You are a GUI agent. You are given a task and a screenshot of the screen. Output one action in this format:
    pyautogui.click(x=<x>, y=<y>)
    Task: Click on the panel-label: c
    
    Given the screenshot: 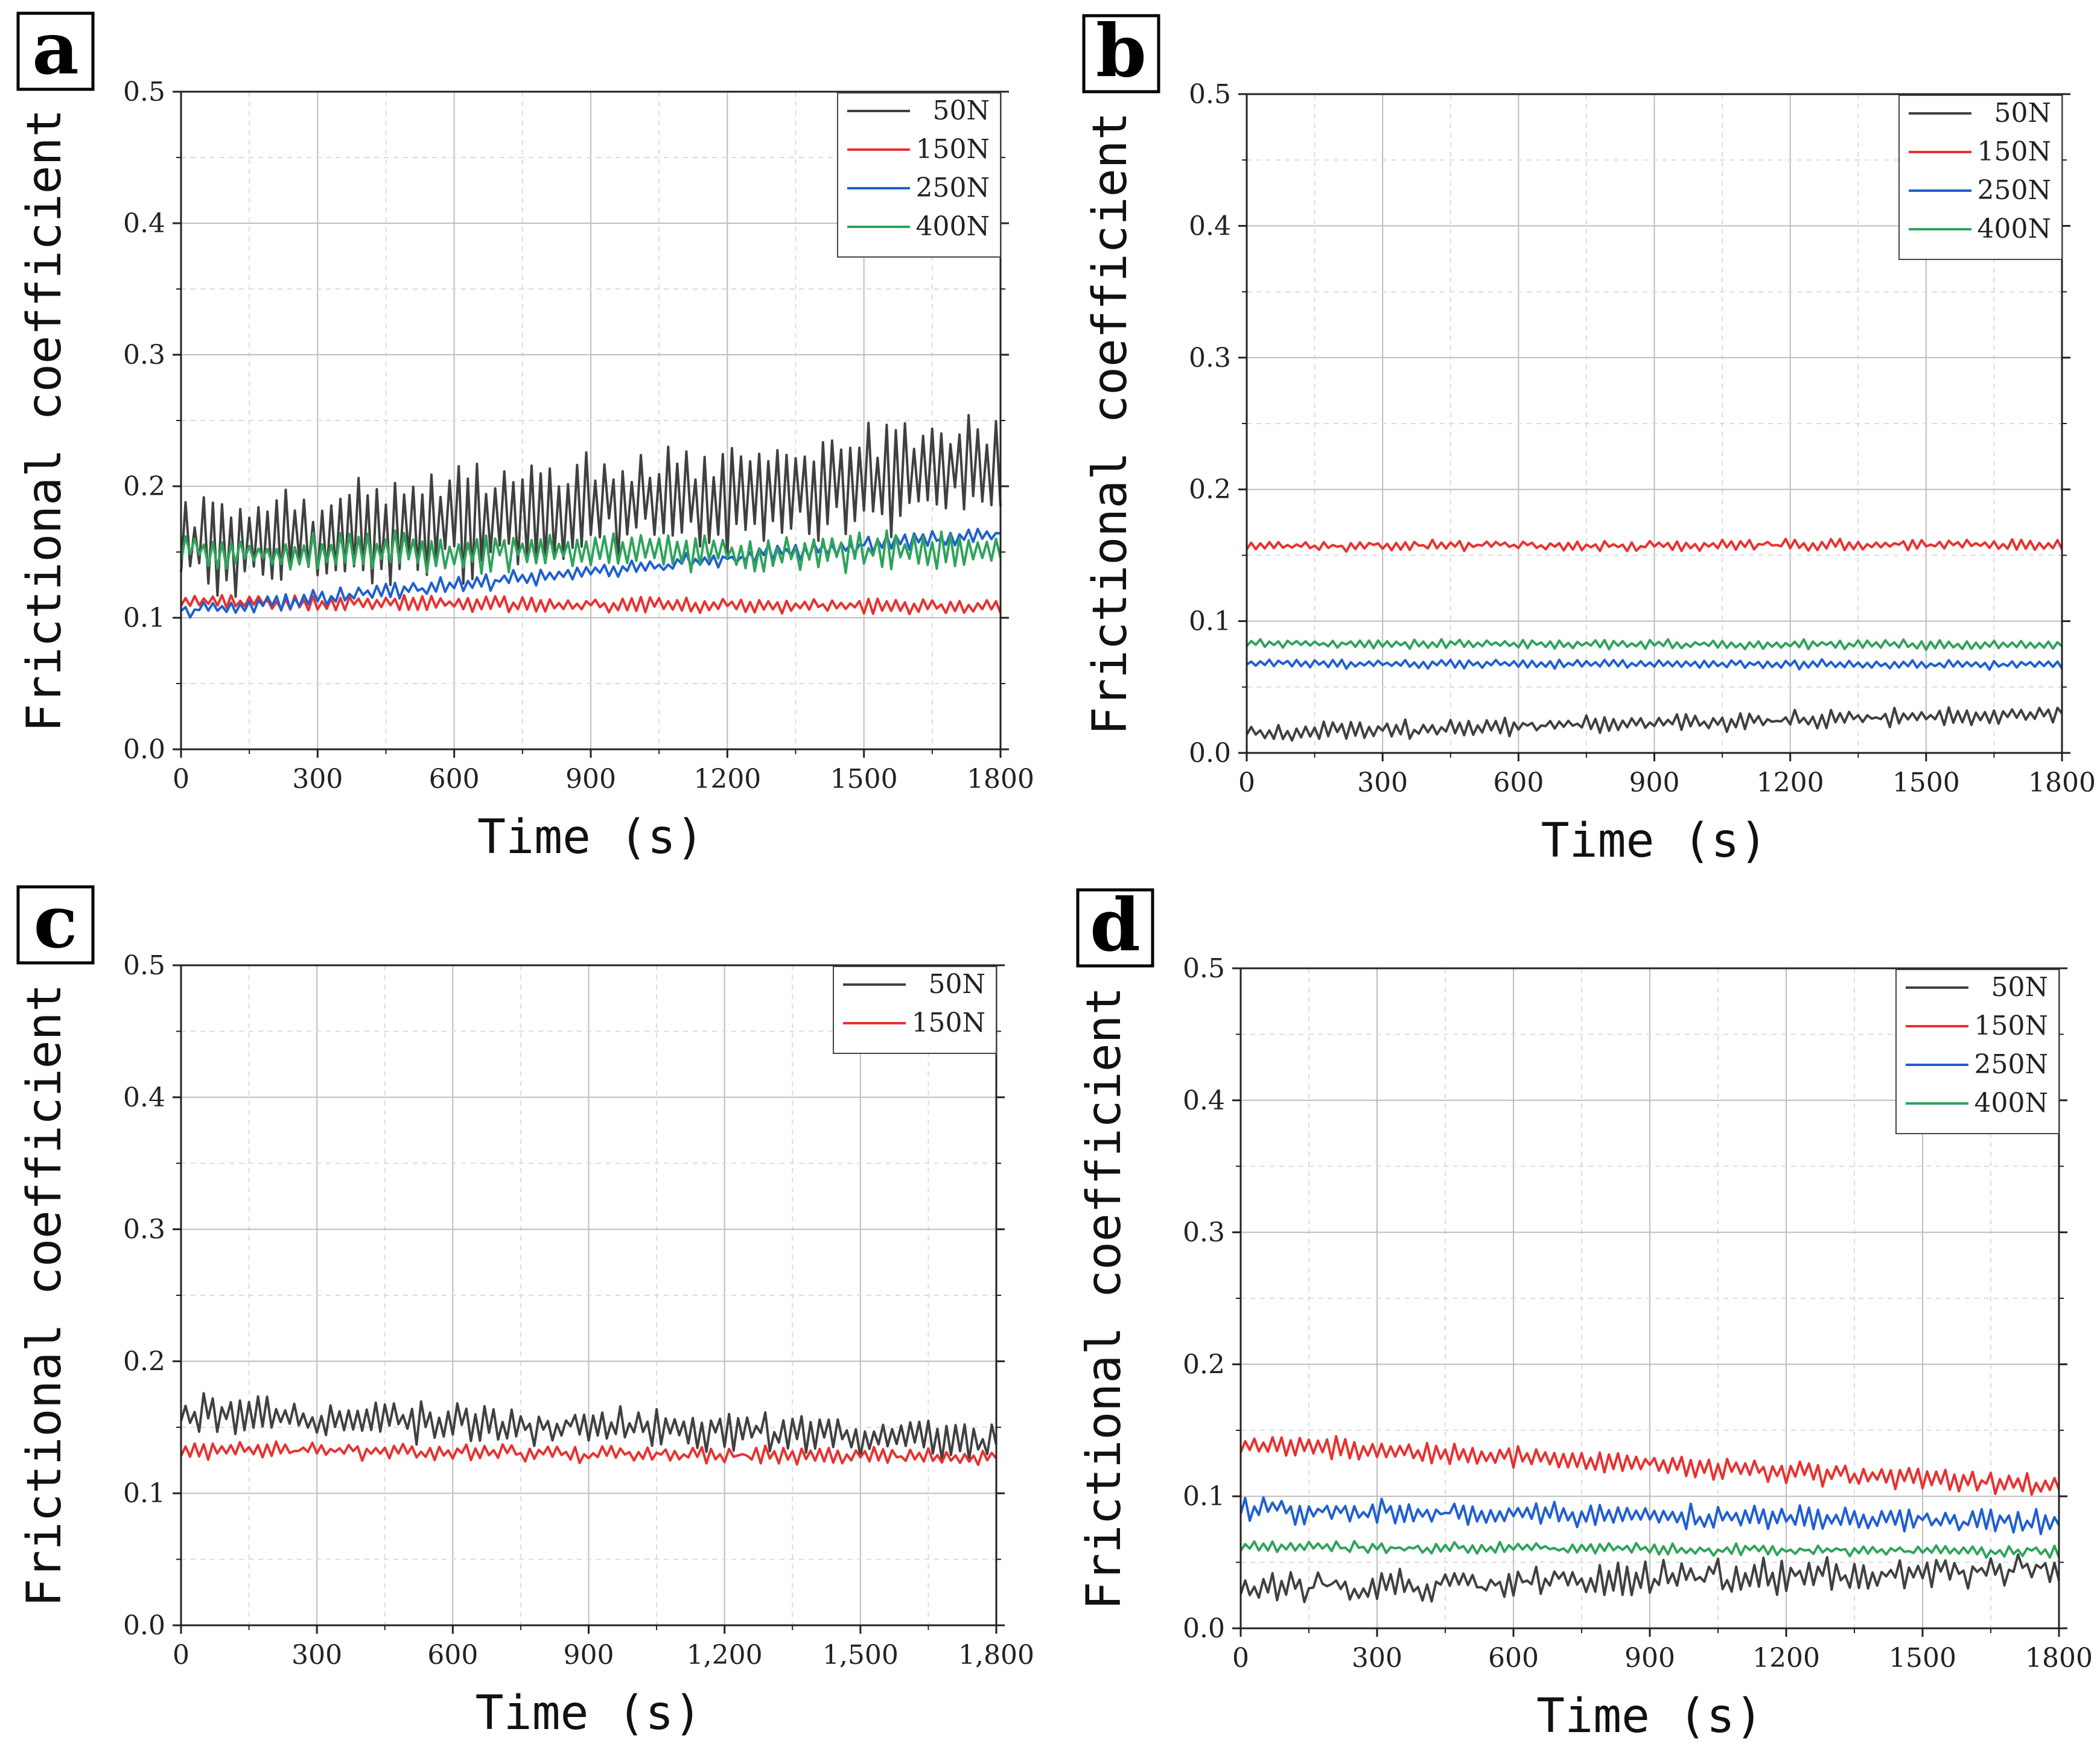 What is the action you would take?
    pyautogui.click(x=55, y=923)
    